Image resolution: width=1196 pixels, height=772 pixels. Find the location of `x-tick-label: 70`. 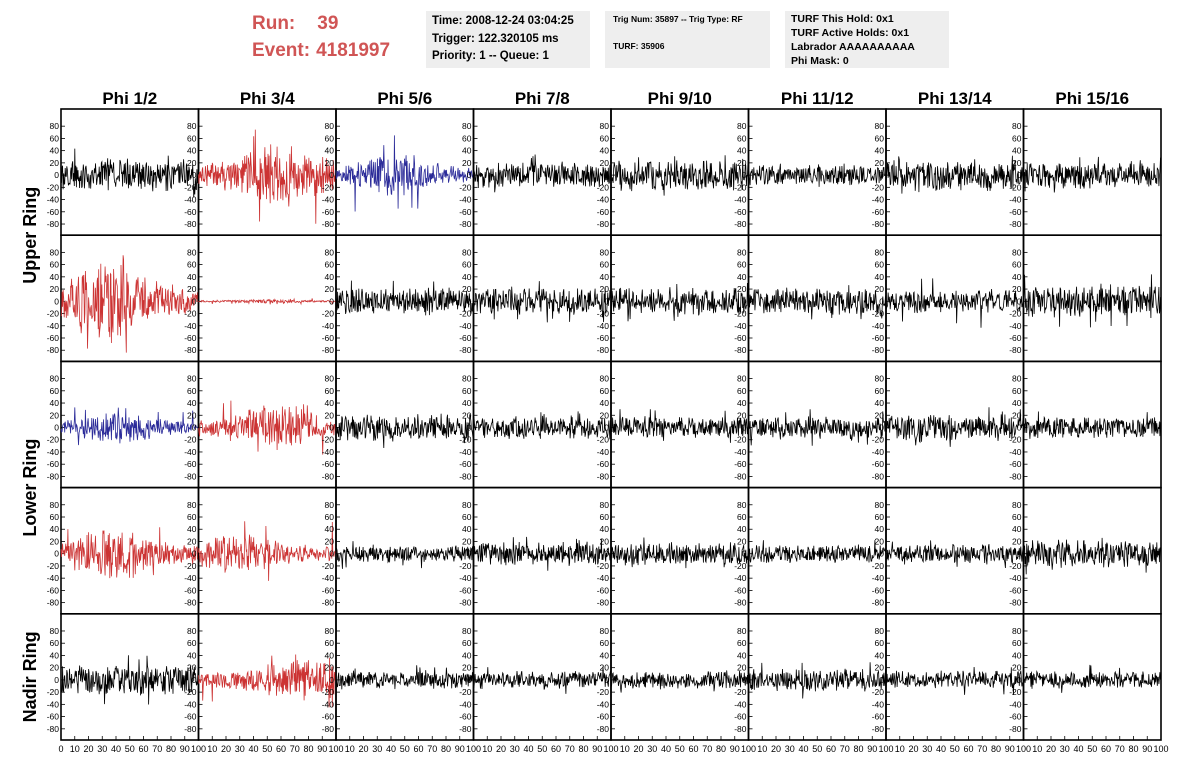

x-tick-label: 70 is located at coordinates (1120, 749).